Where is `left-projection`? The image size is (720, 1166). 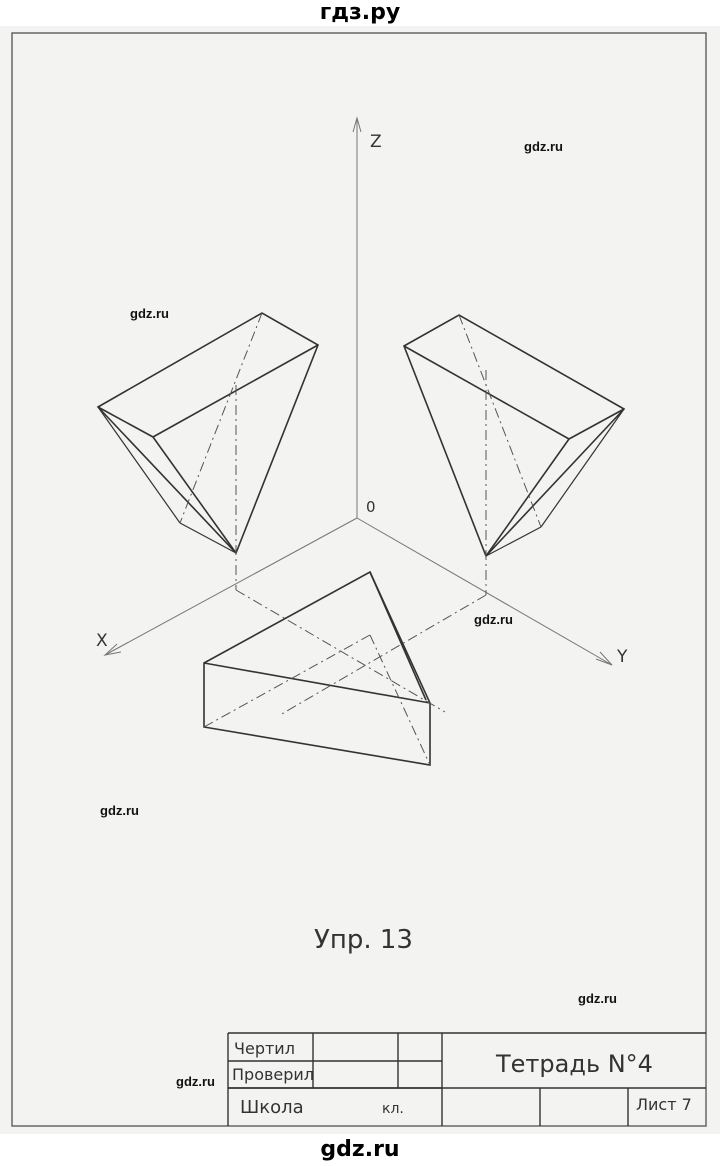
left-projection is located at coordinates (207, 433).